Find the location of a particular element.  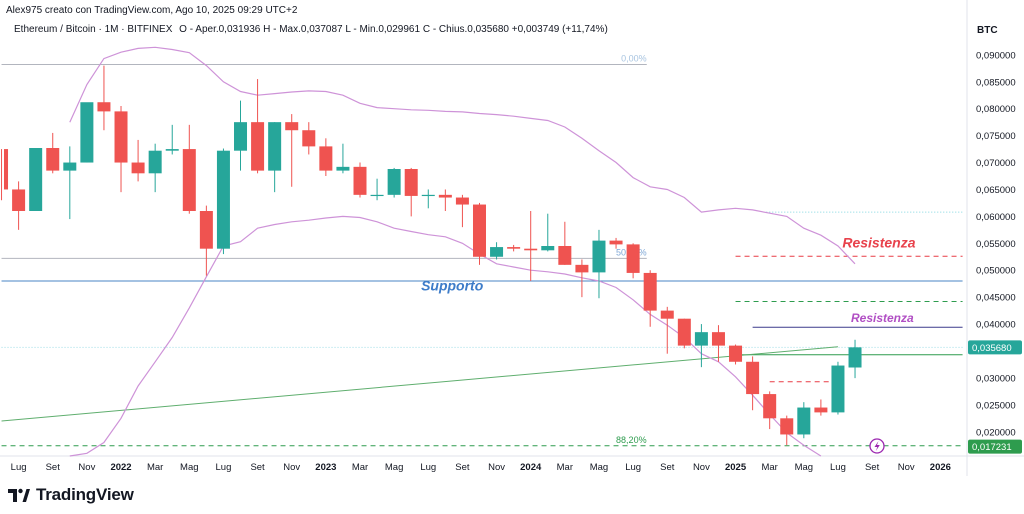

lightning-alert-icon is located at coordinates (877, 446).